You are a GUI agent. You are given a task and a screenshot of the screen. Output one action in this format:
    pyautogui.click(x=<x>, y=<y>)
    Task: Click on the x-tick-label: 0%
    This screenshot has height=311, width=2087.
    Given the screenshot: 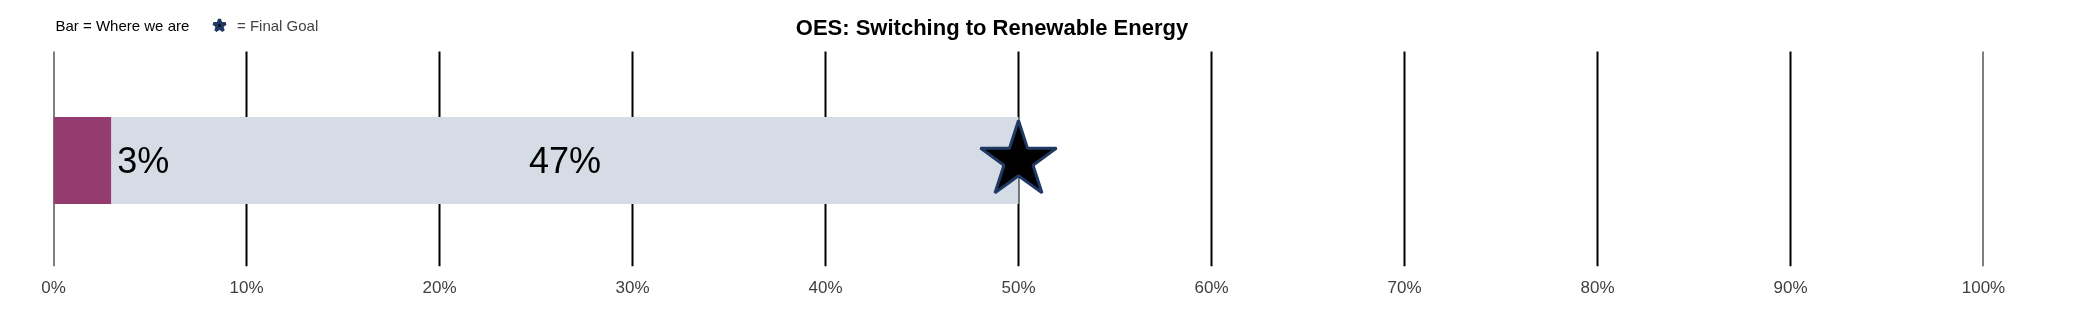 What is the action you would take?
    pyautogui.click(x=53, y=287)
    